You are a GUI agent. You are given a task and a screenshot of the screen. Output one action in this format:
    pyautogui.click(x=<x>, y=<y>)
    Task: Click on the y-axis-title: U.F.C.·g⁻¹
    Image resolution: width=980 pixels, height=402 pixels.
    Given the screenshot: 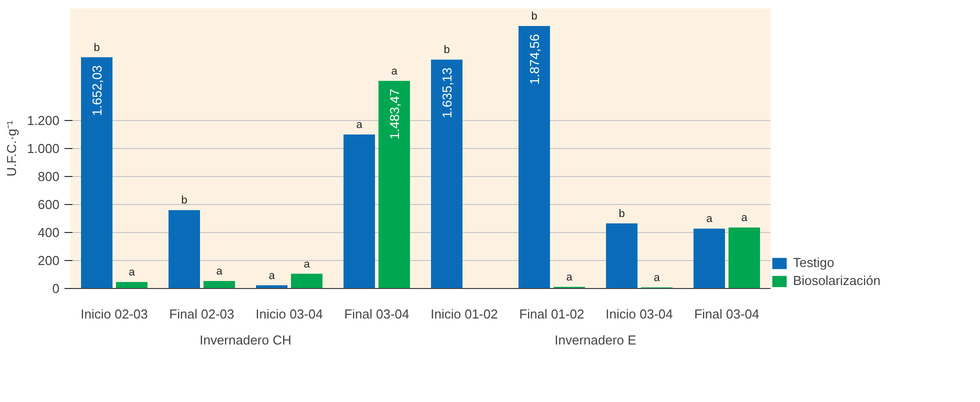 What is the action you would take?
    pyautogui.click(x=11, y=148)
    